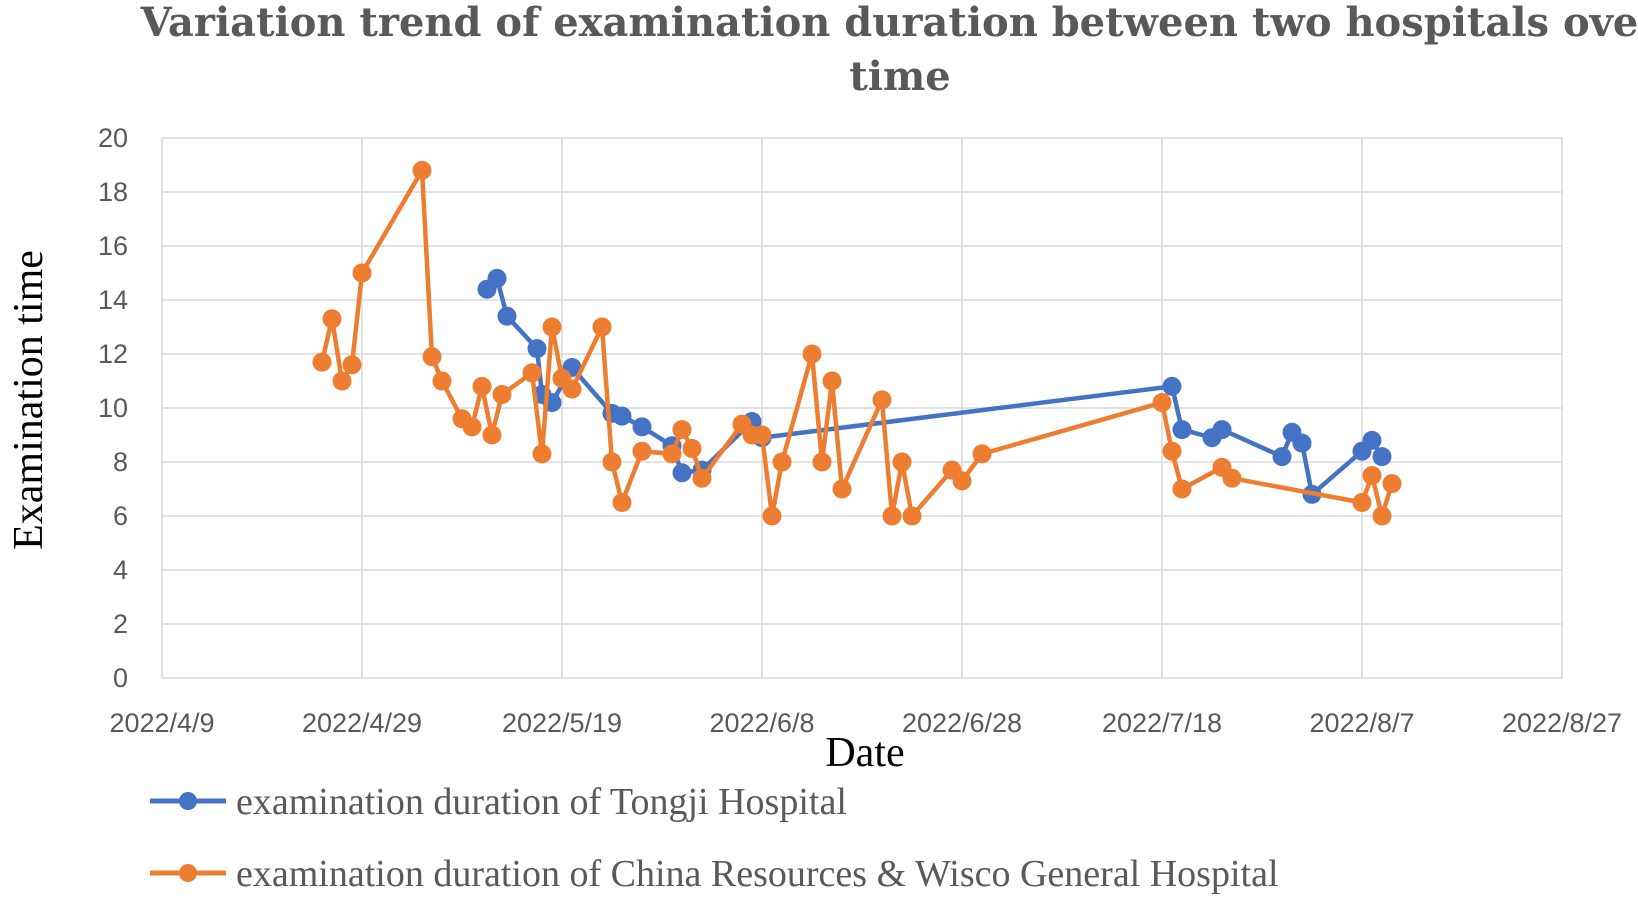 The image size is (1638, 905). Describe the element at coordinates (1562, 723) in the screenshot. I see `x-tick-label: 2022/8/27` at that location.